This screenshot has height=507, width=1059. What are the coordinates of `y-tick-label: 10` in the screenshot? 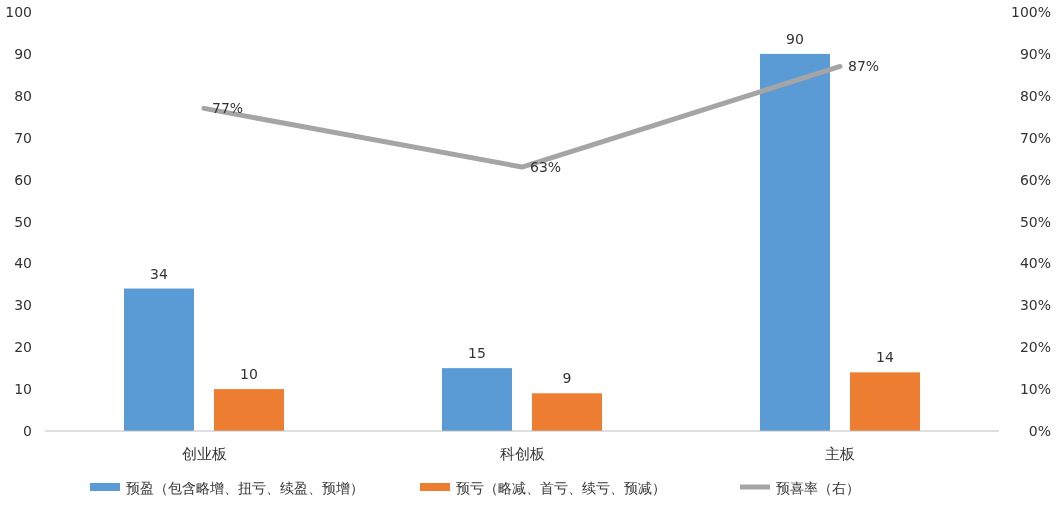 It's located at (23, 389).